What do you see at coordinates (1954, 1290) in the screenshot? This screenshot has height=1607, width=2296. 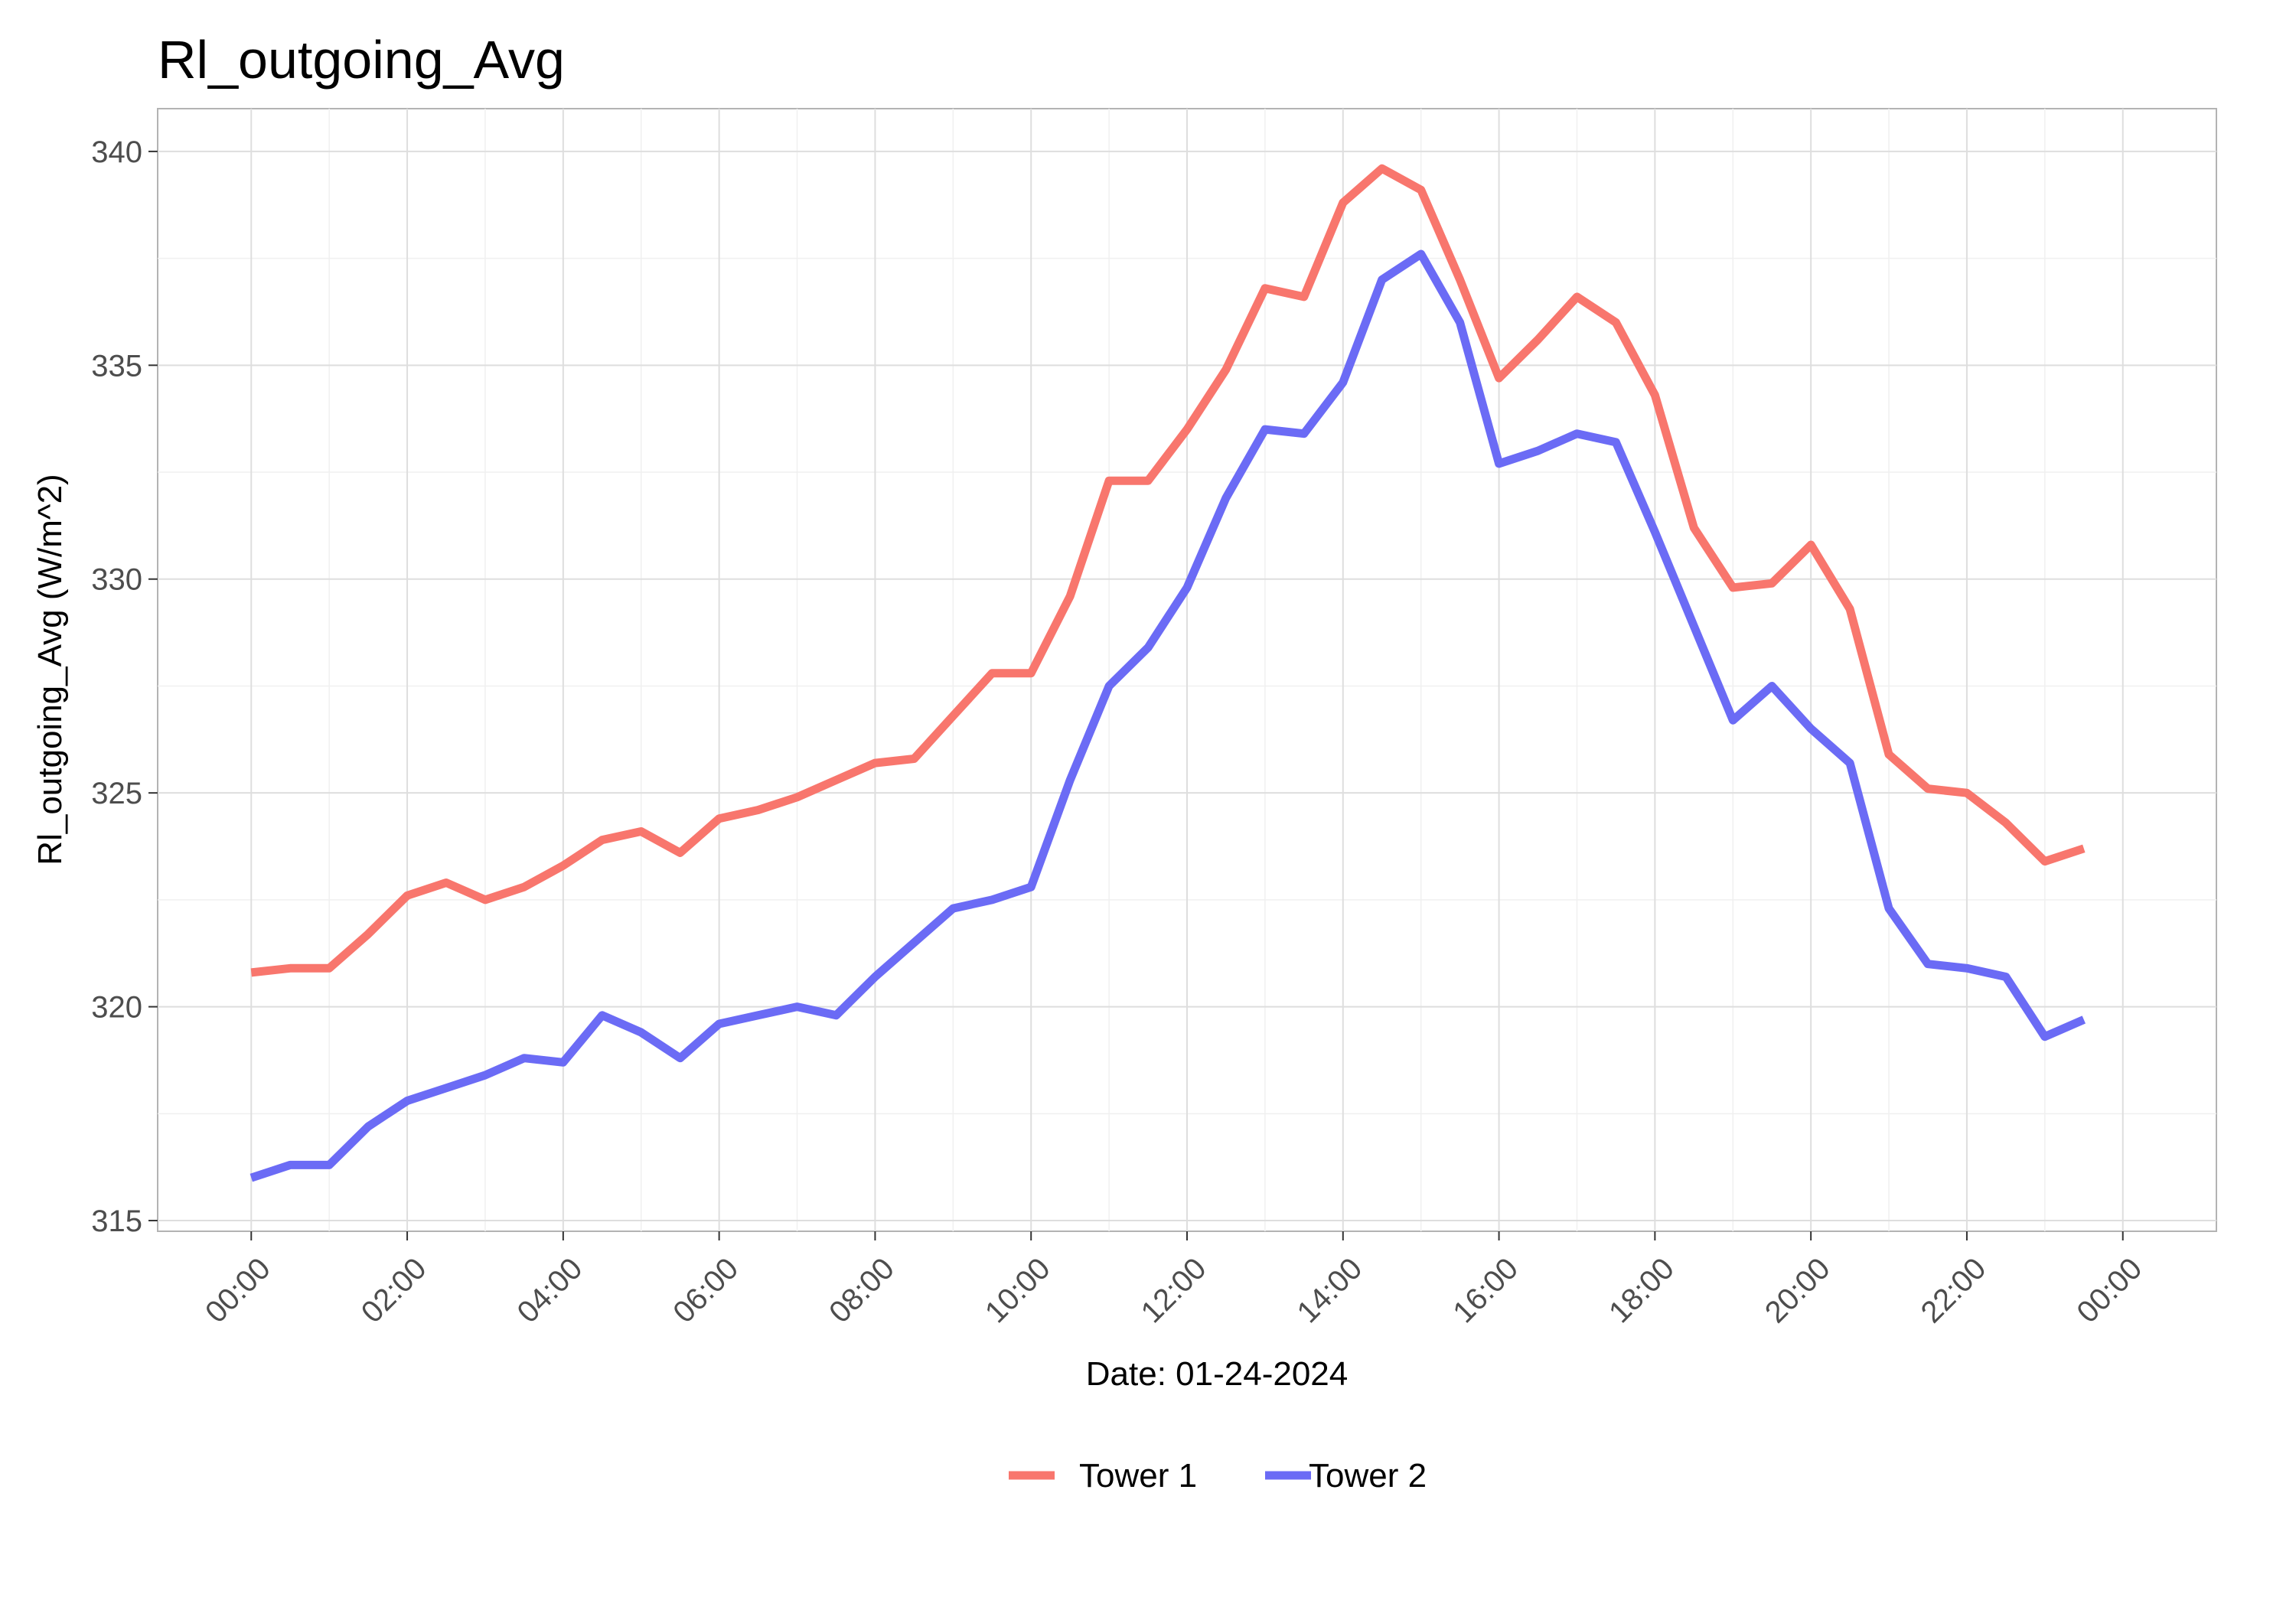 I see `x-tick-label: 22:00` at bounding box center [1954, 1290].